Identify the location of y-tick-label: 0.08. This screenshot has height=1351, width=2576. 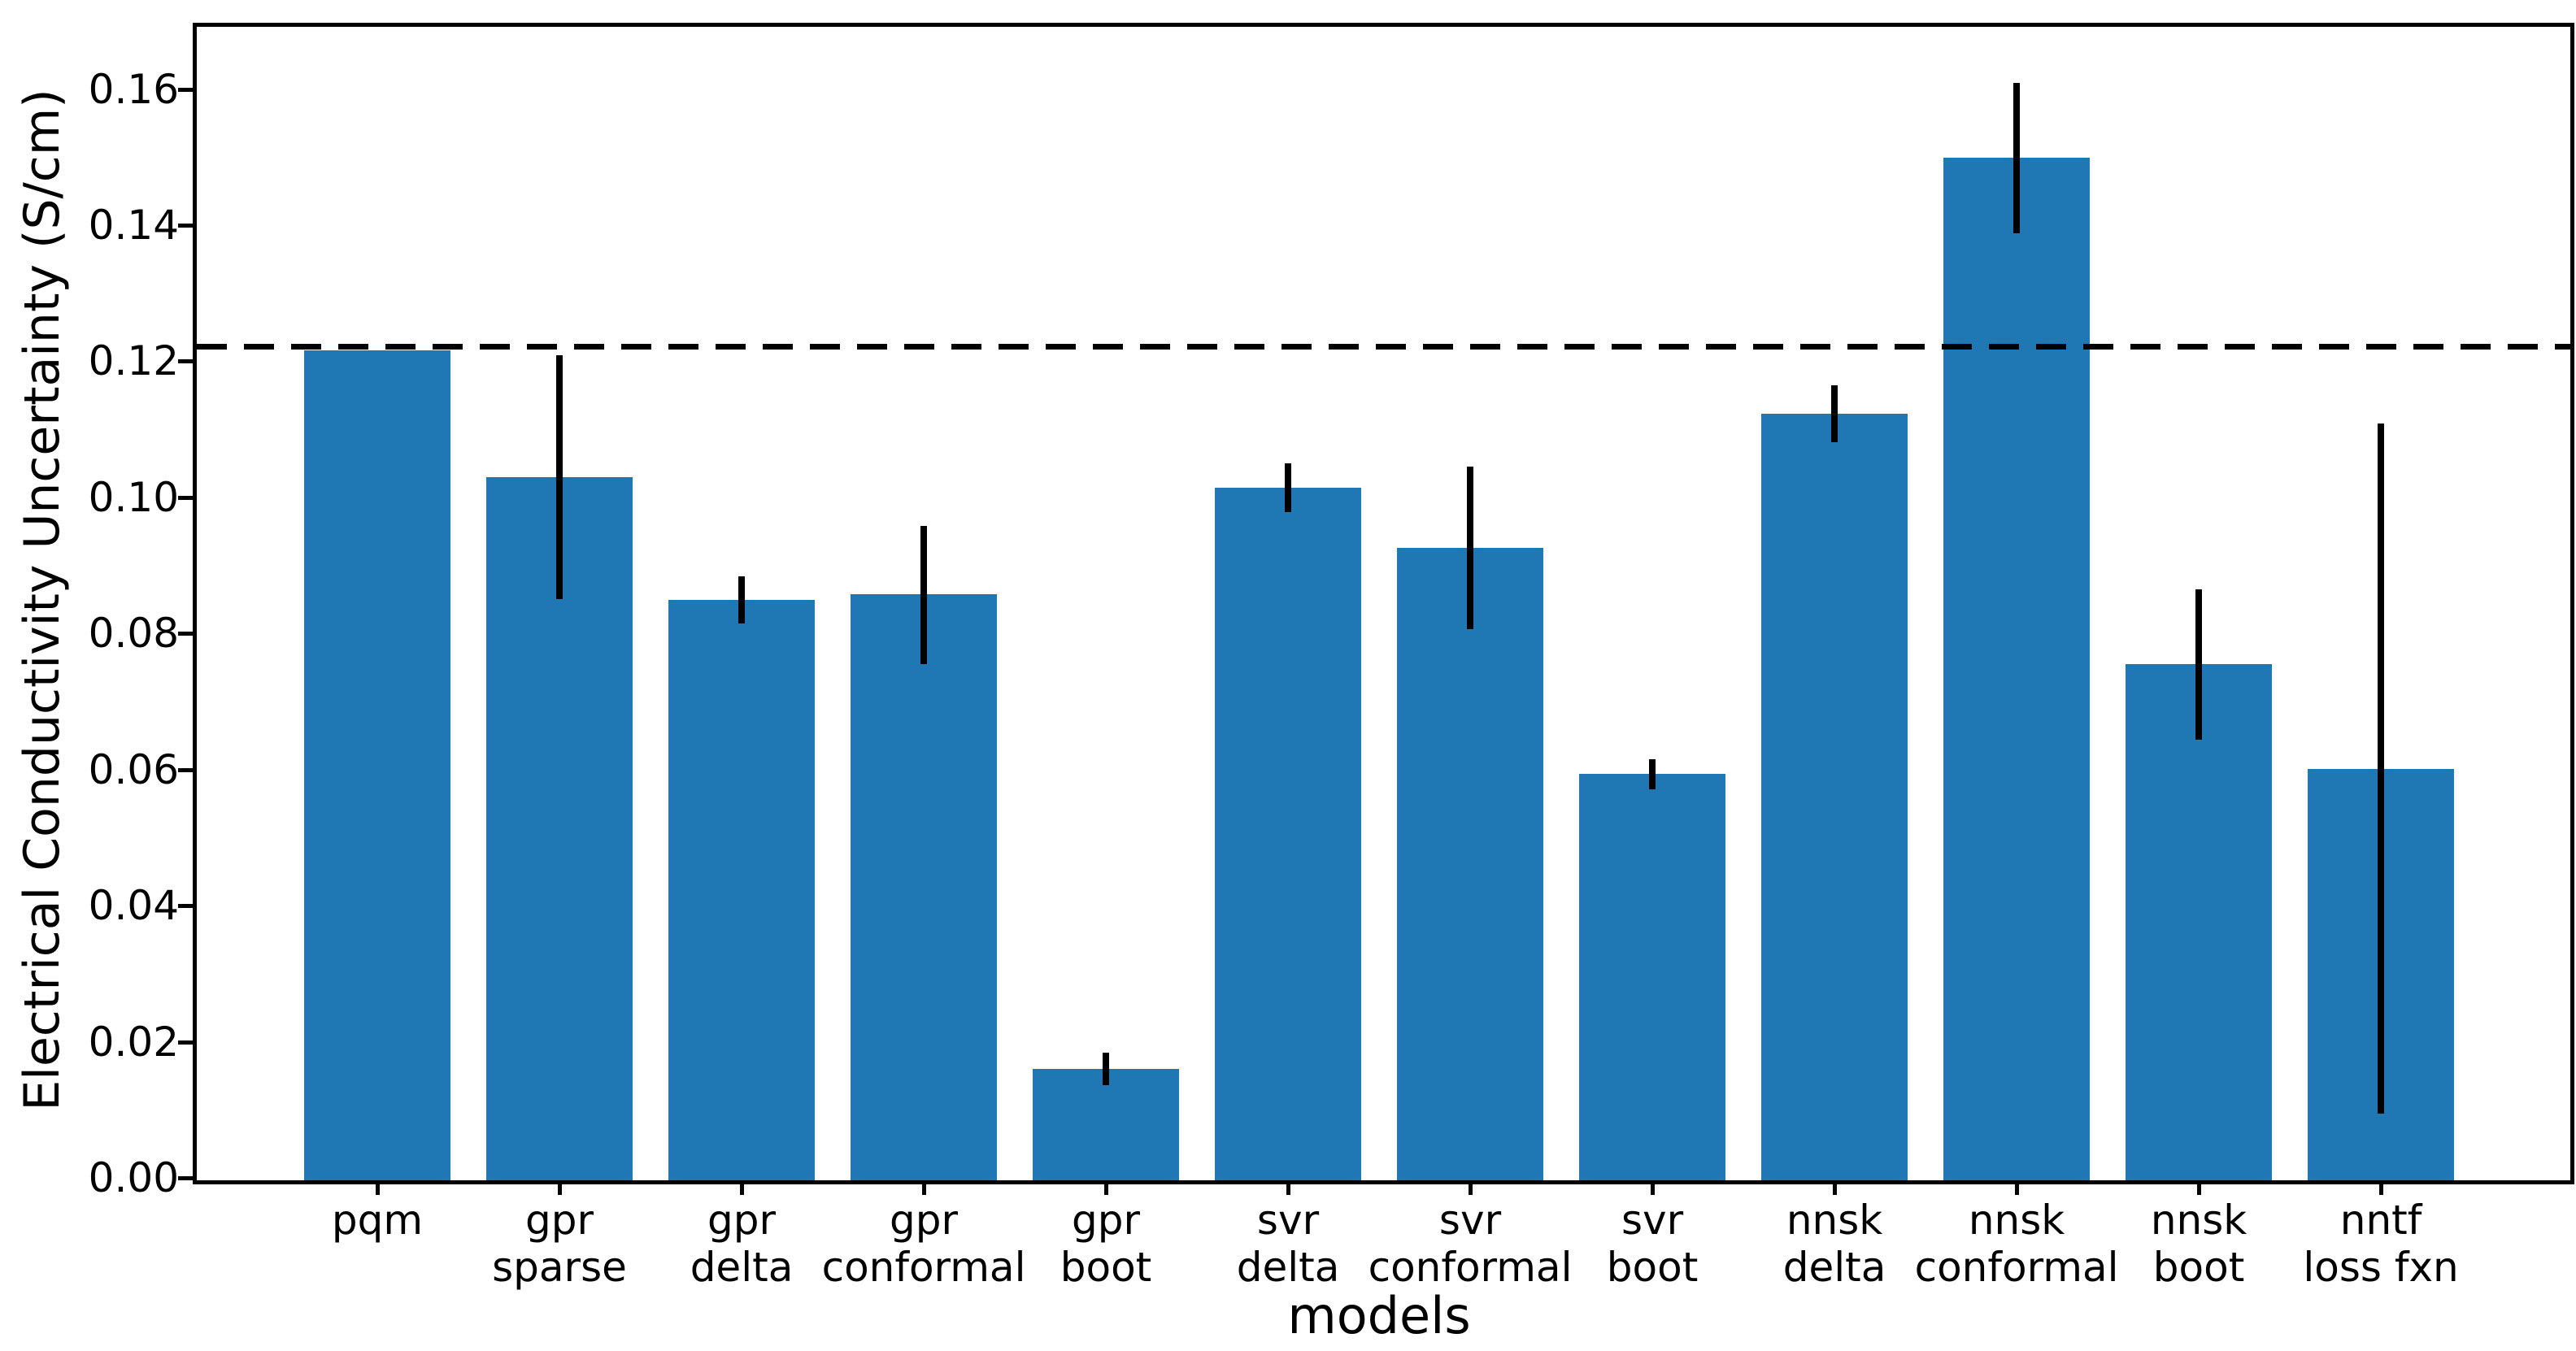
(133, 634).